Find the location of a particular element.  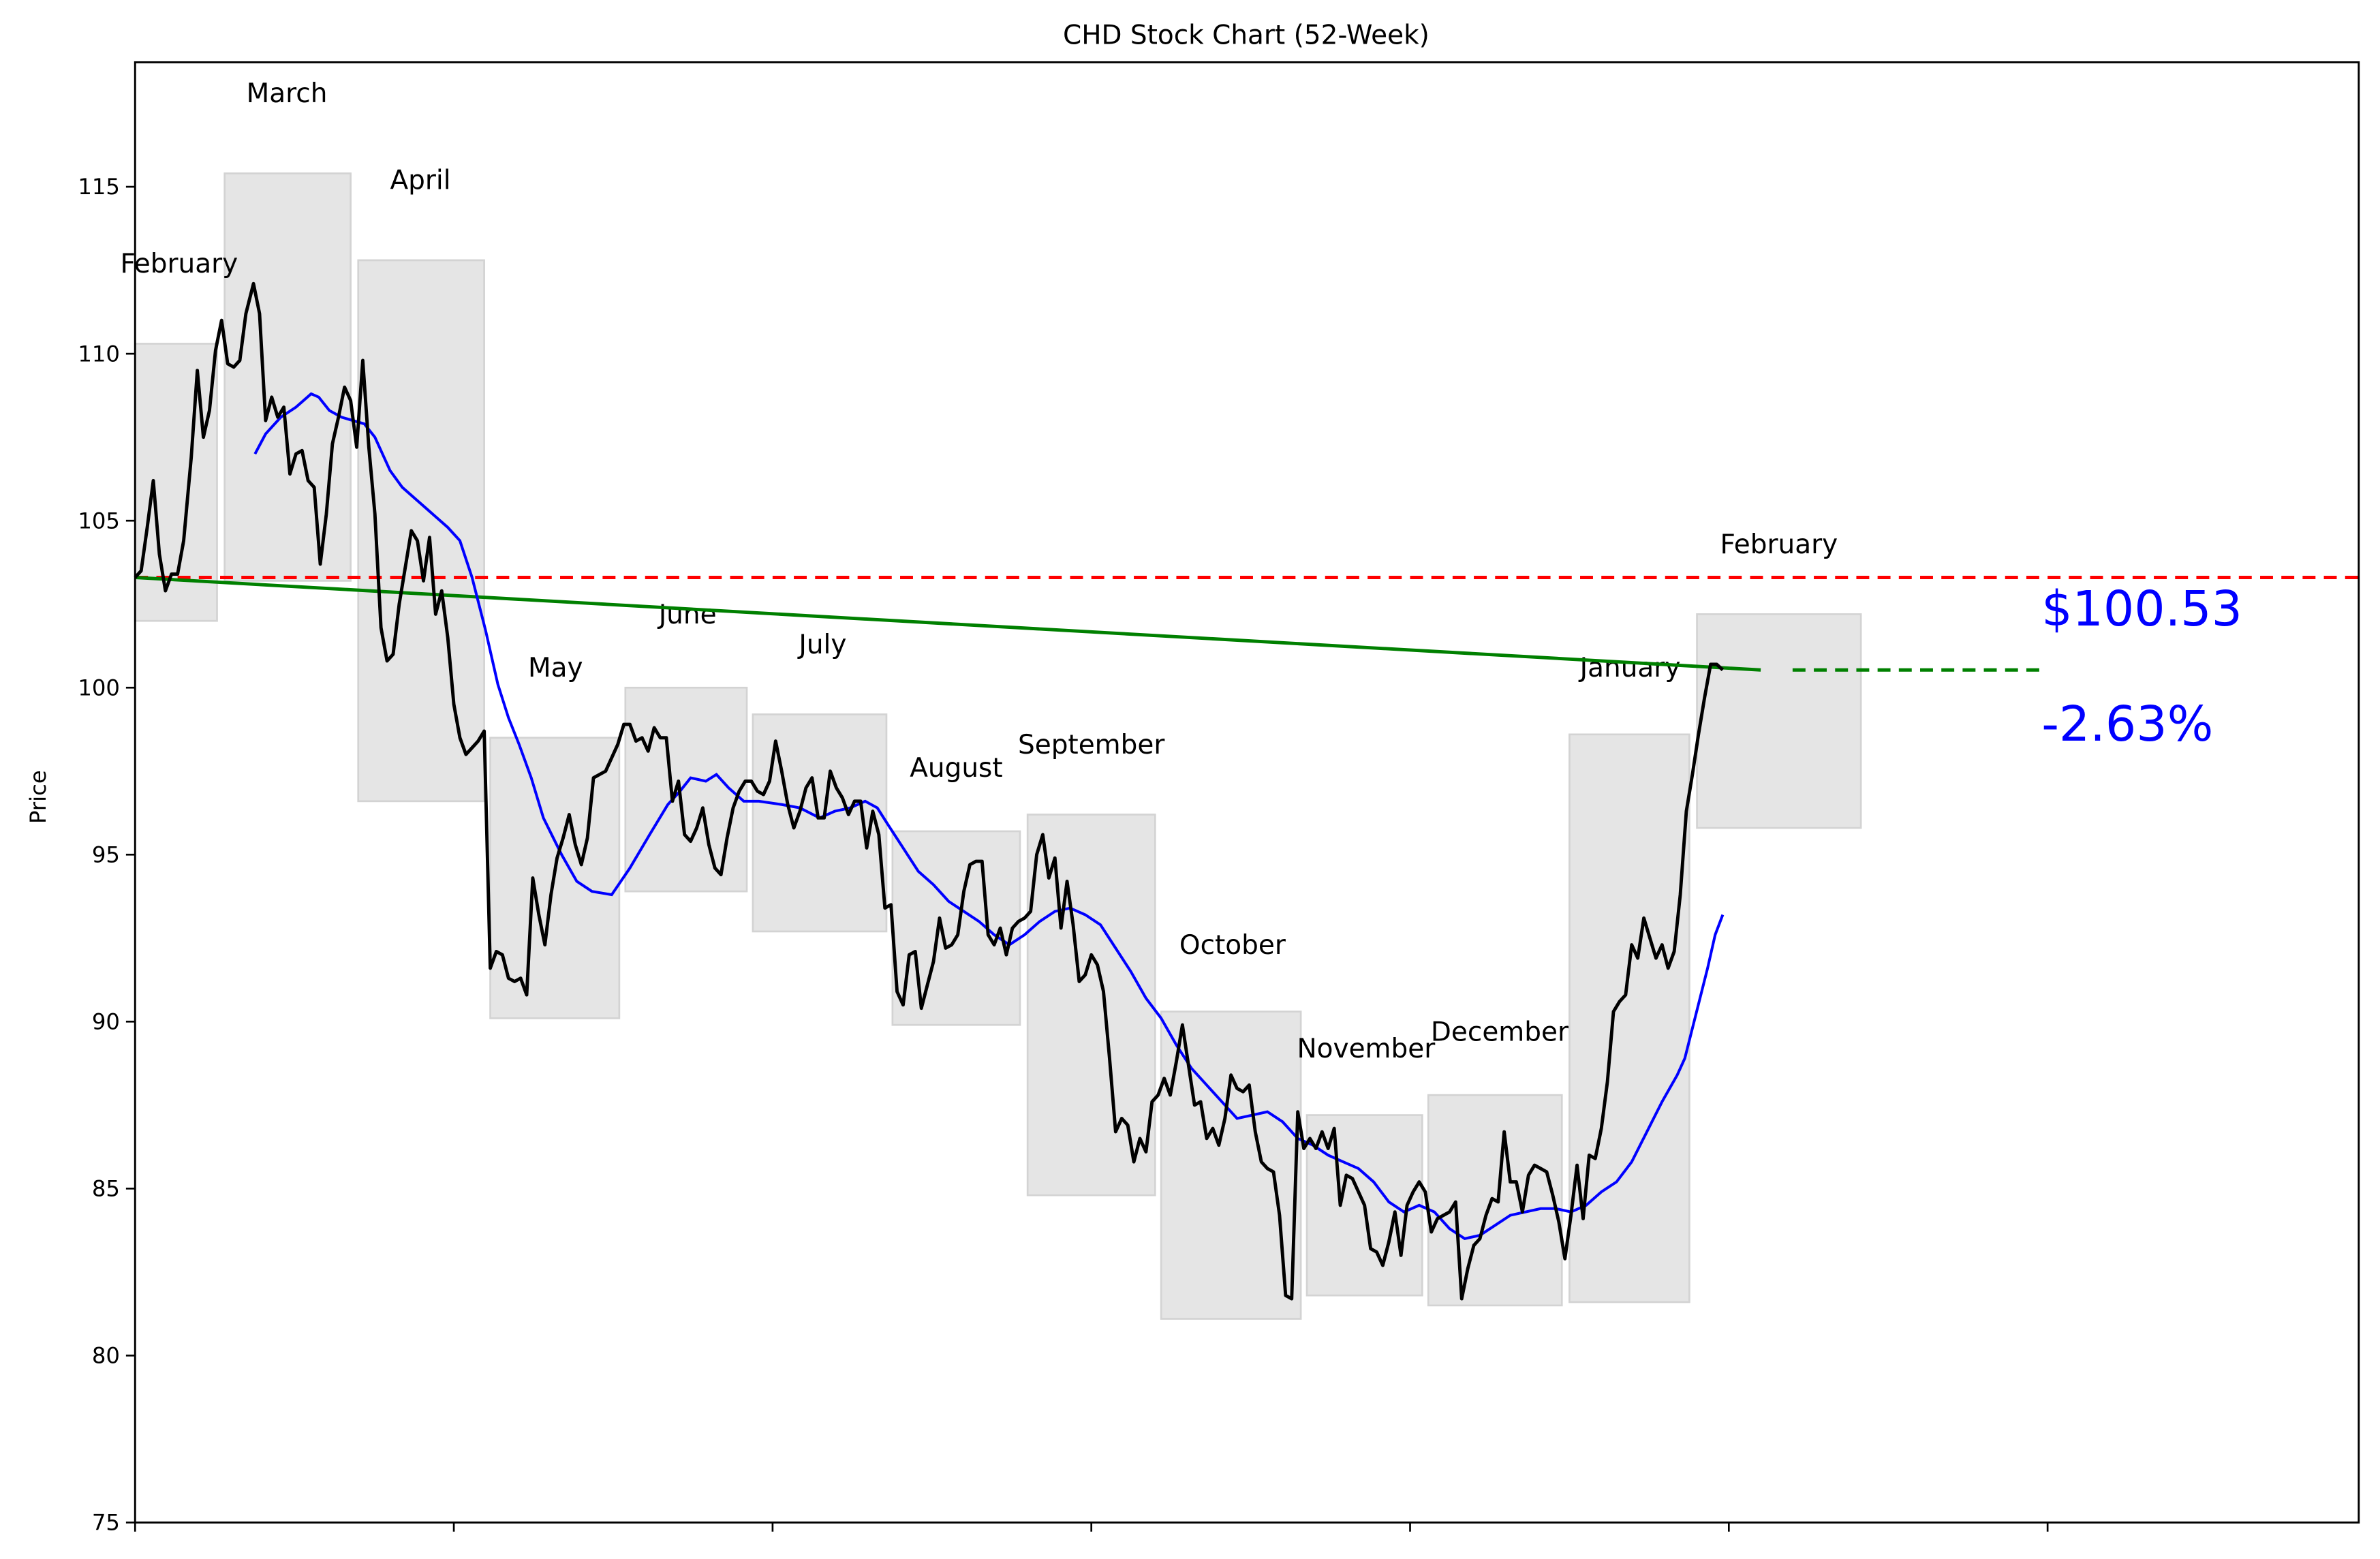

y-tick-label: 95 is located at coordinates (106, 854).